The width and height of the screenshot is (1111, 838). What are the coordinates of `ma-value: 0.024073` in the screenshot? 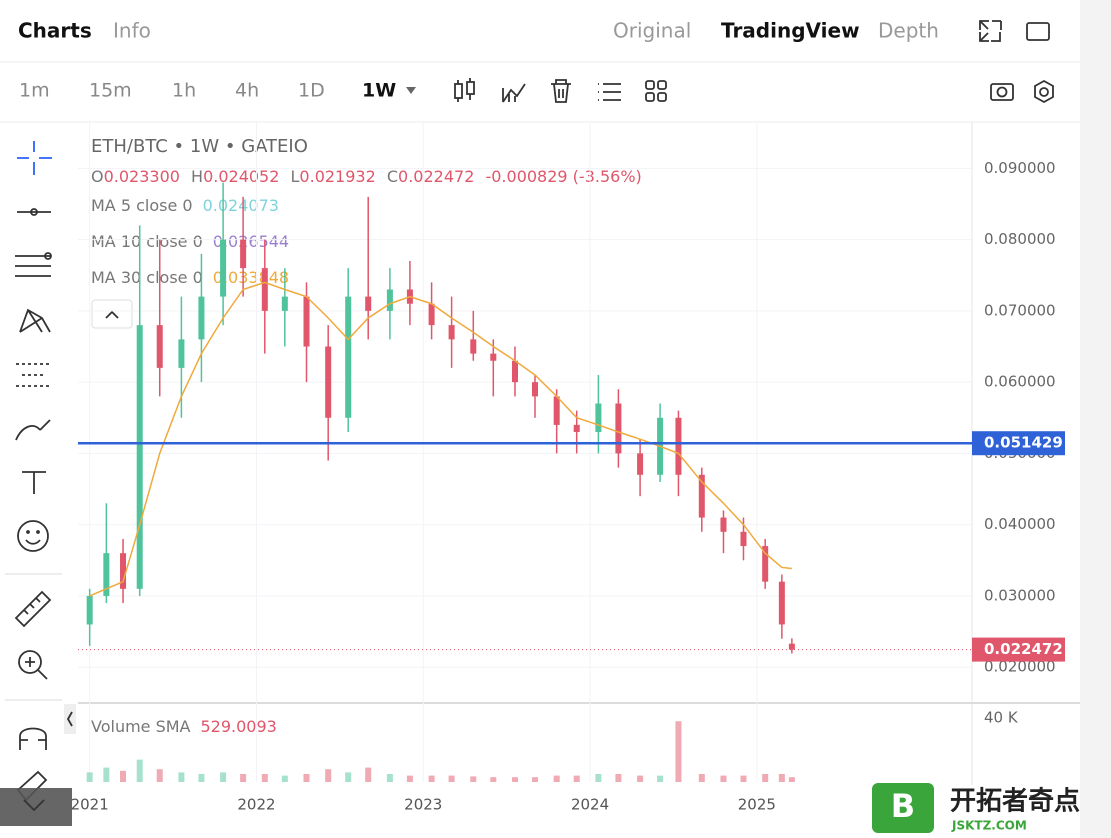 It's located at (241, 205).